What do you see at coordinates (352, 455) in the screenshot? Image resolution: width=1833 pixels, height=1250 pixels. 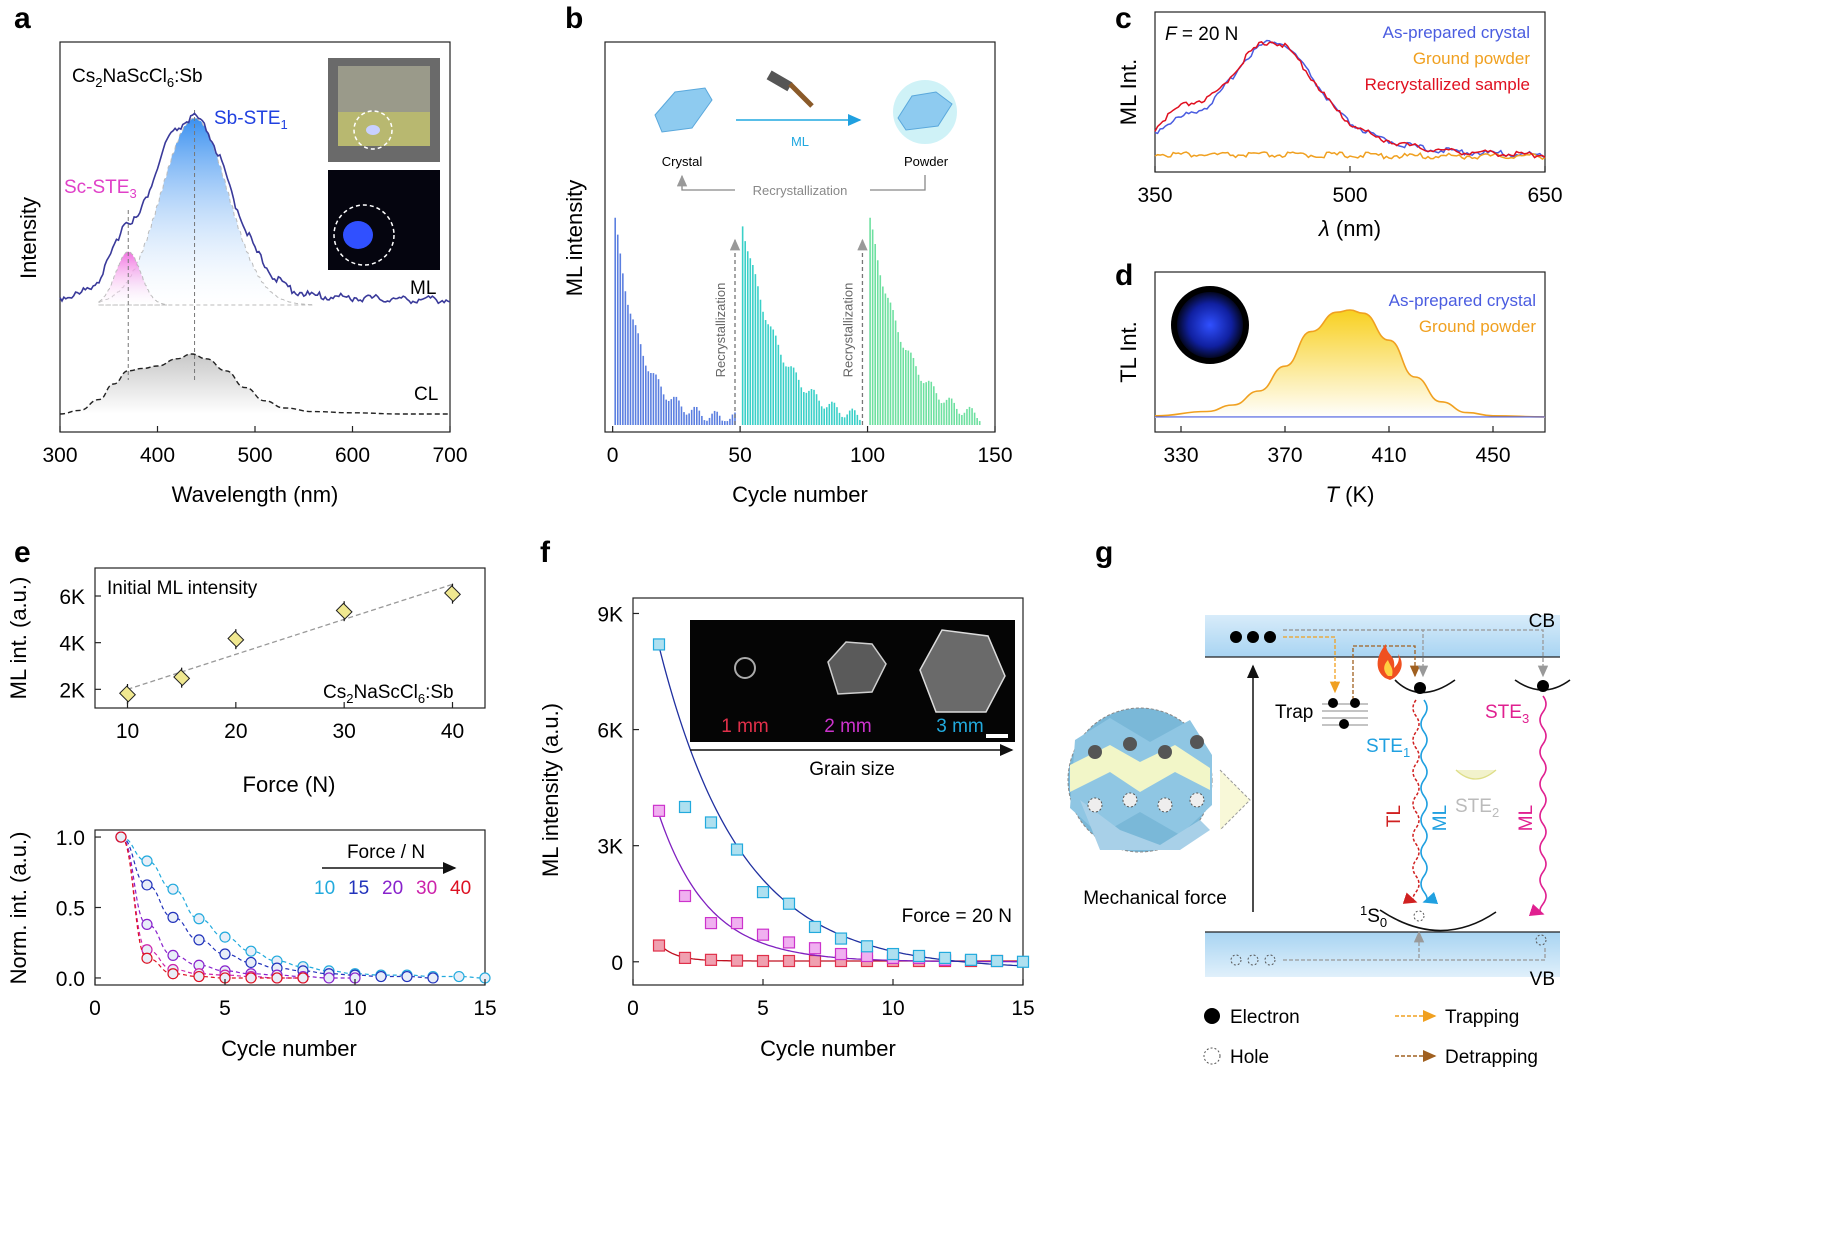 I see `a-tick-label-600: 600` at bounding box center [352, 455].